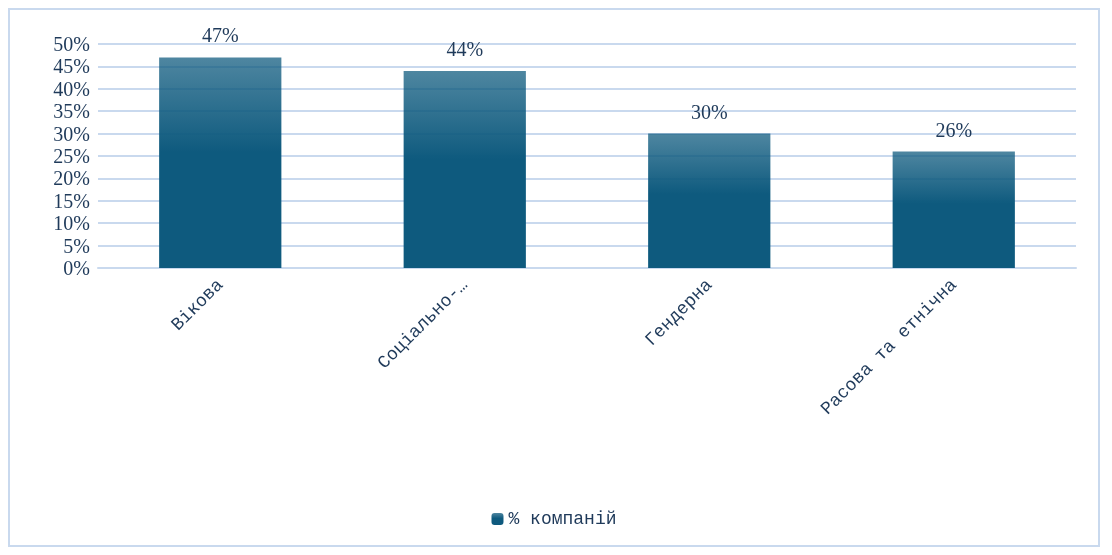 This screenshot has height=555, width=1112. What do you see at coordinates (76, 245) in the screenshot?
I see `y-tick-label: 5%` at bounding box center [76, 245].